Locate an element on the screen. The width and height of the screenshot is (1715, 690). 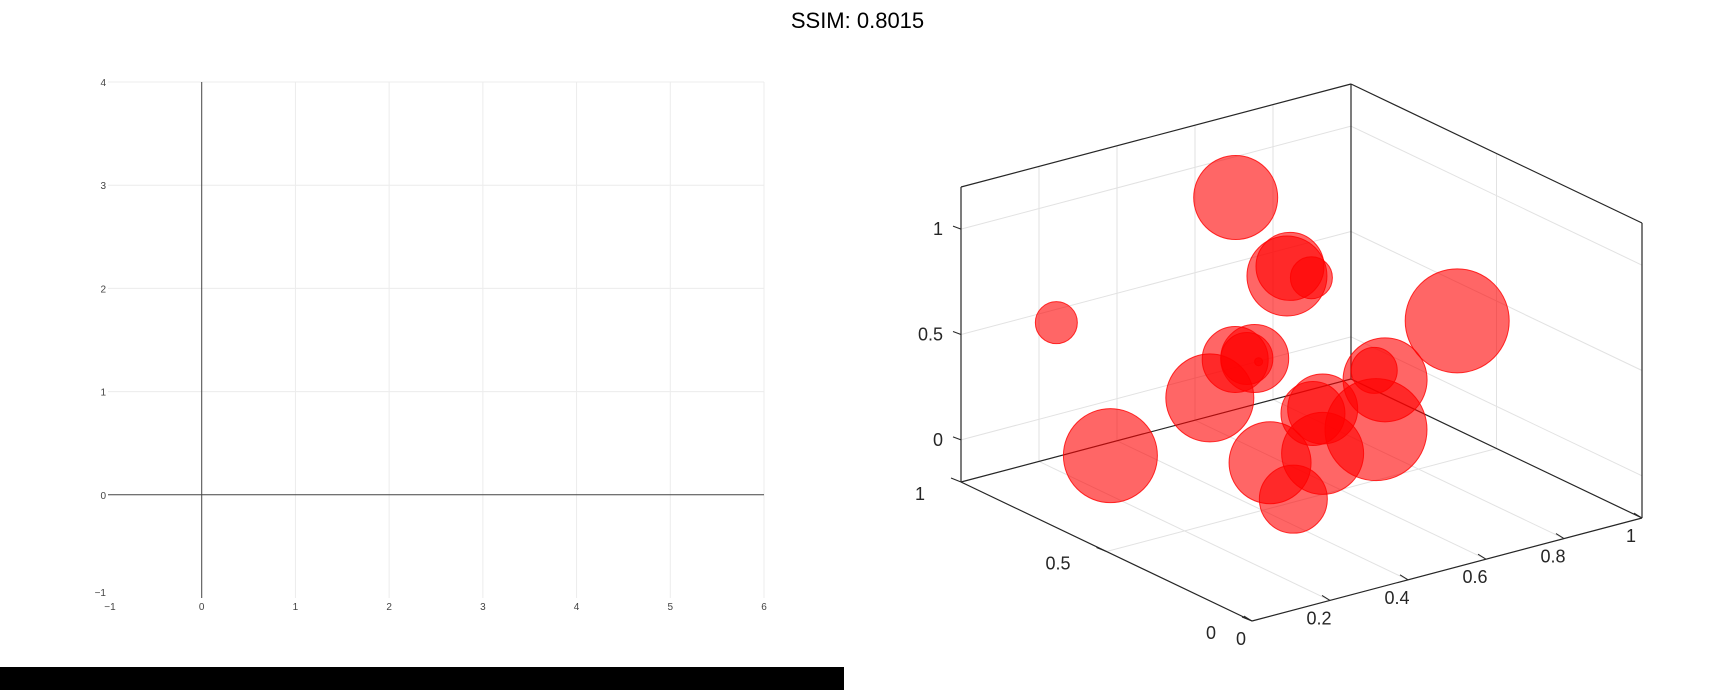
x-tick-label: 0.6 is located at coordinates (1474, 577).